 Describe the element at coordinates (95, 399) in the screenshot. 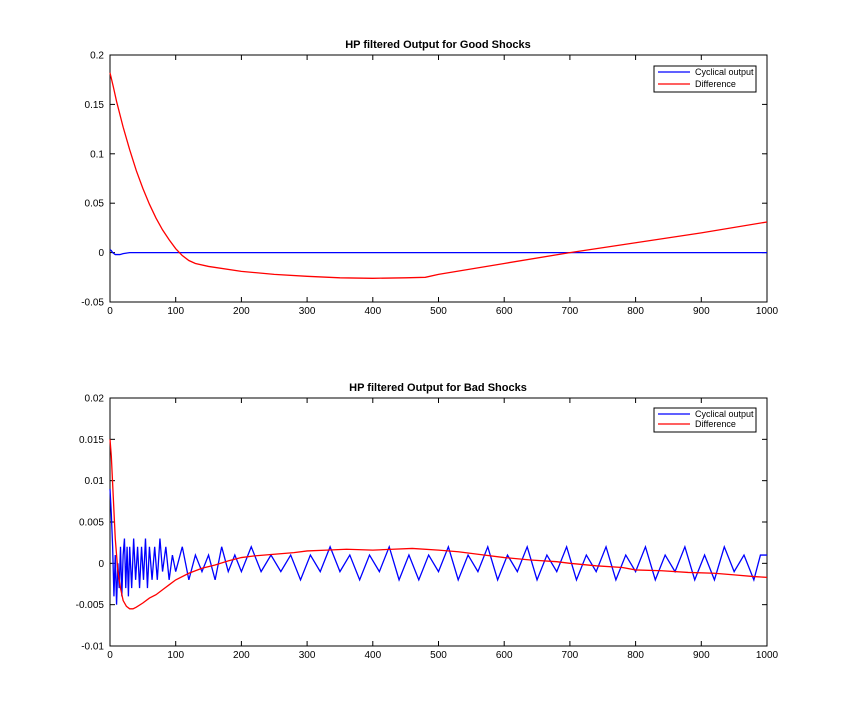

I see `y-tick-label: 0.02` at that location.